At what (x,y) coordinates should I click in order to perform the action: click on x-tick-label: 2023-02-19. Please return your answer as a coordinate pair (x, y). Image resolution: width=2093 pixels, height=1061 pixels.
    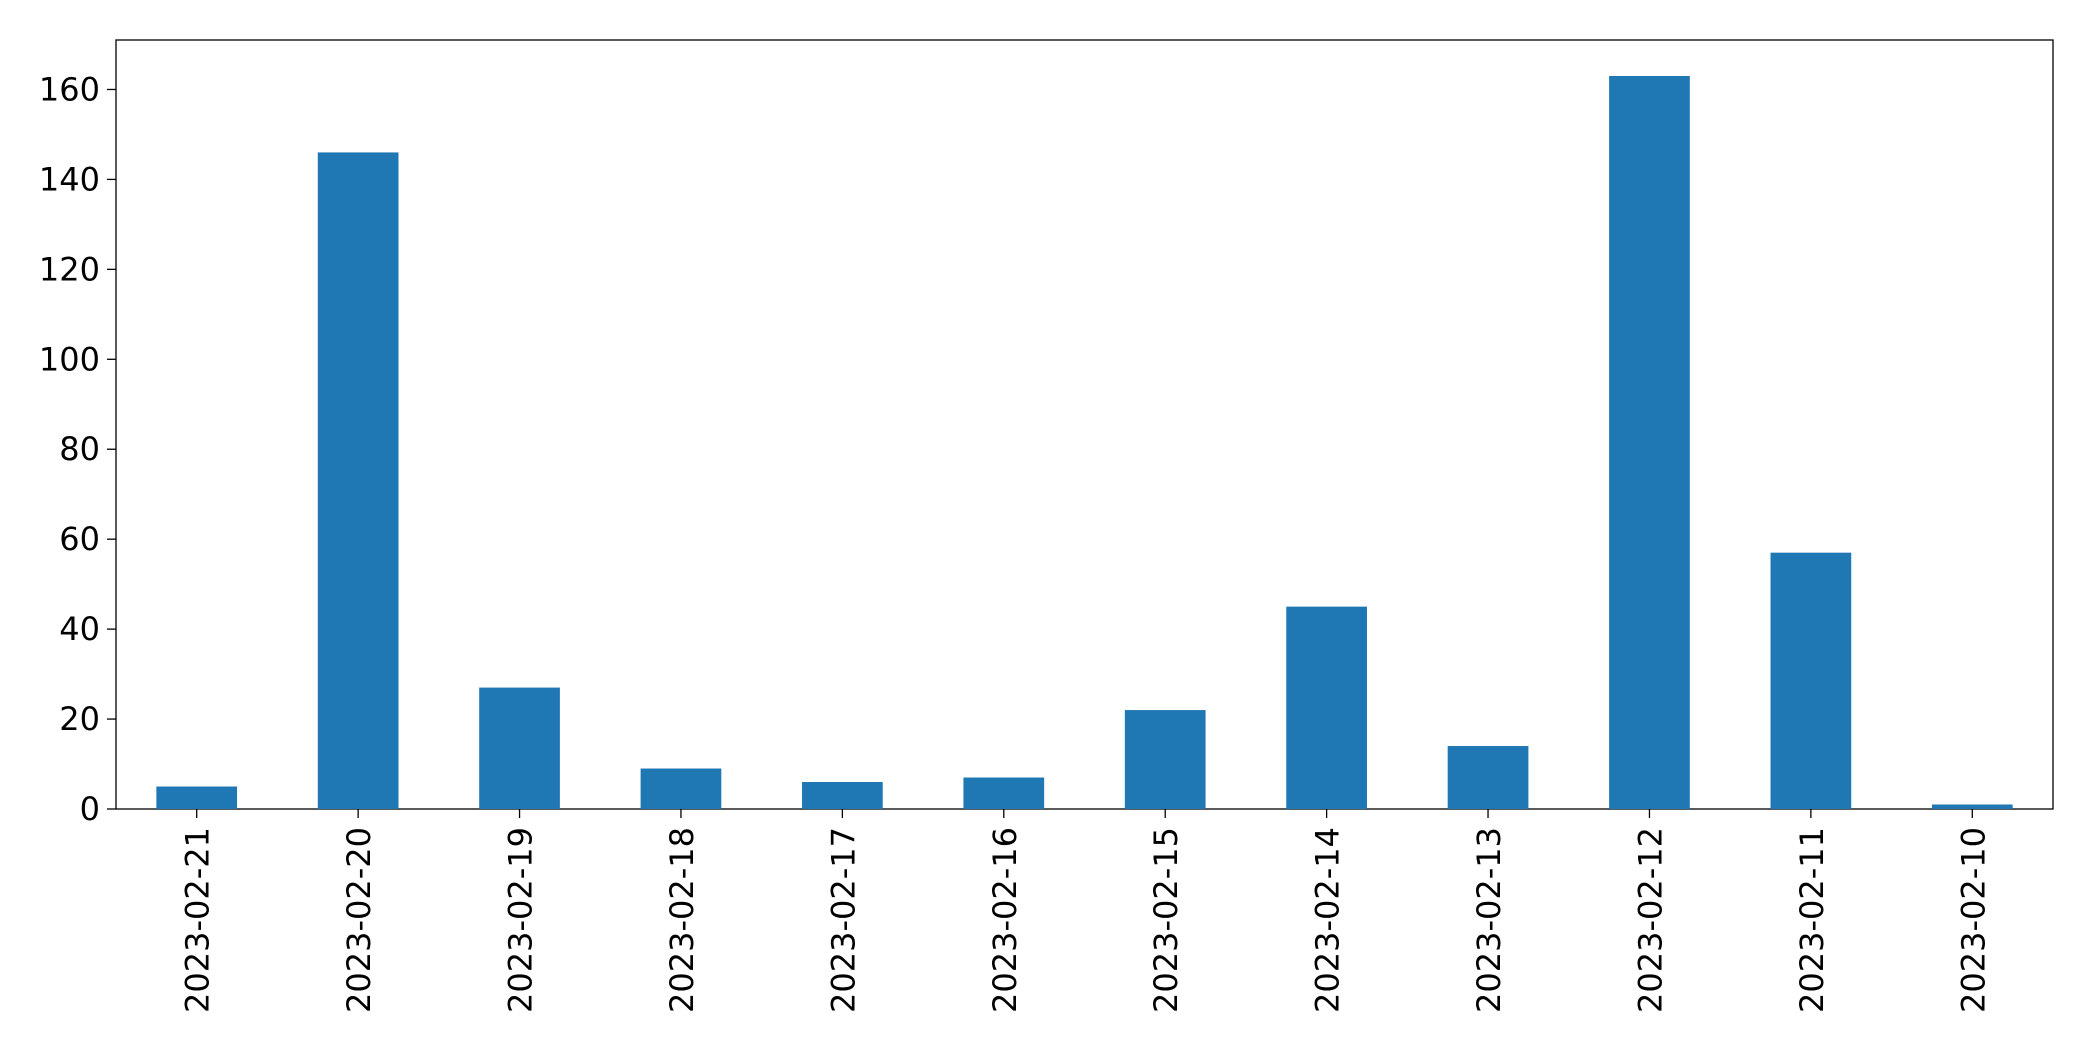
    Looking at the image, I should click on (521, 920).